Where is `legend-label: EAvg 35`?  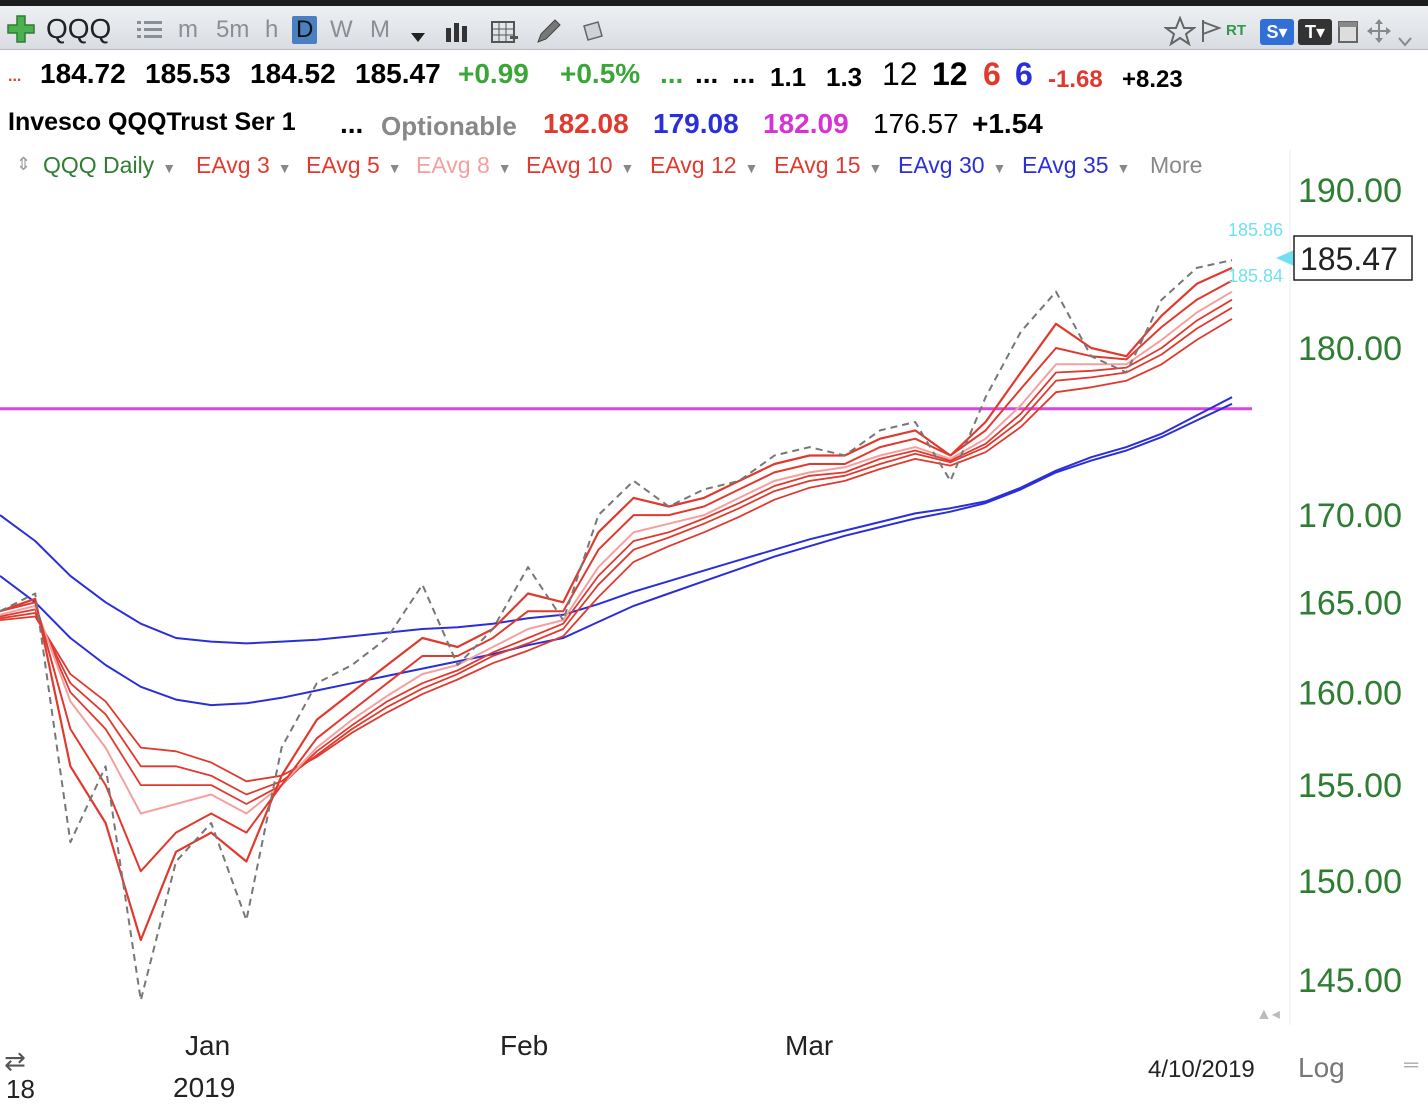 legend-label: EAvg 35 is located at coordinates (1065, 165).